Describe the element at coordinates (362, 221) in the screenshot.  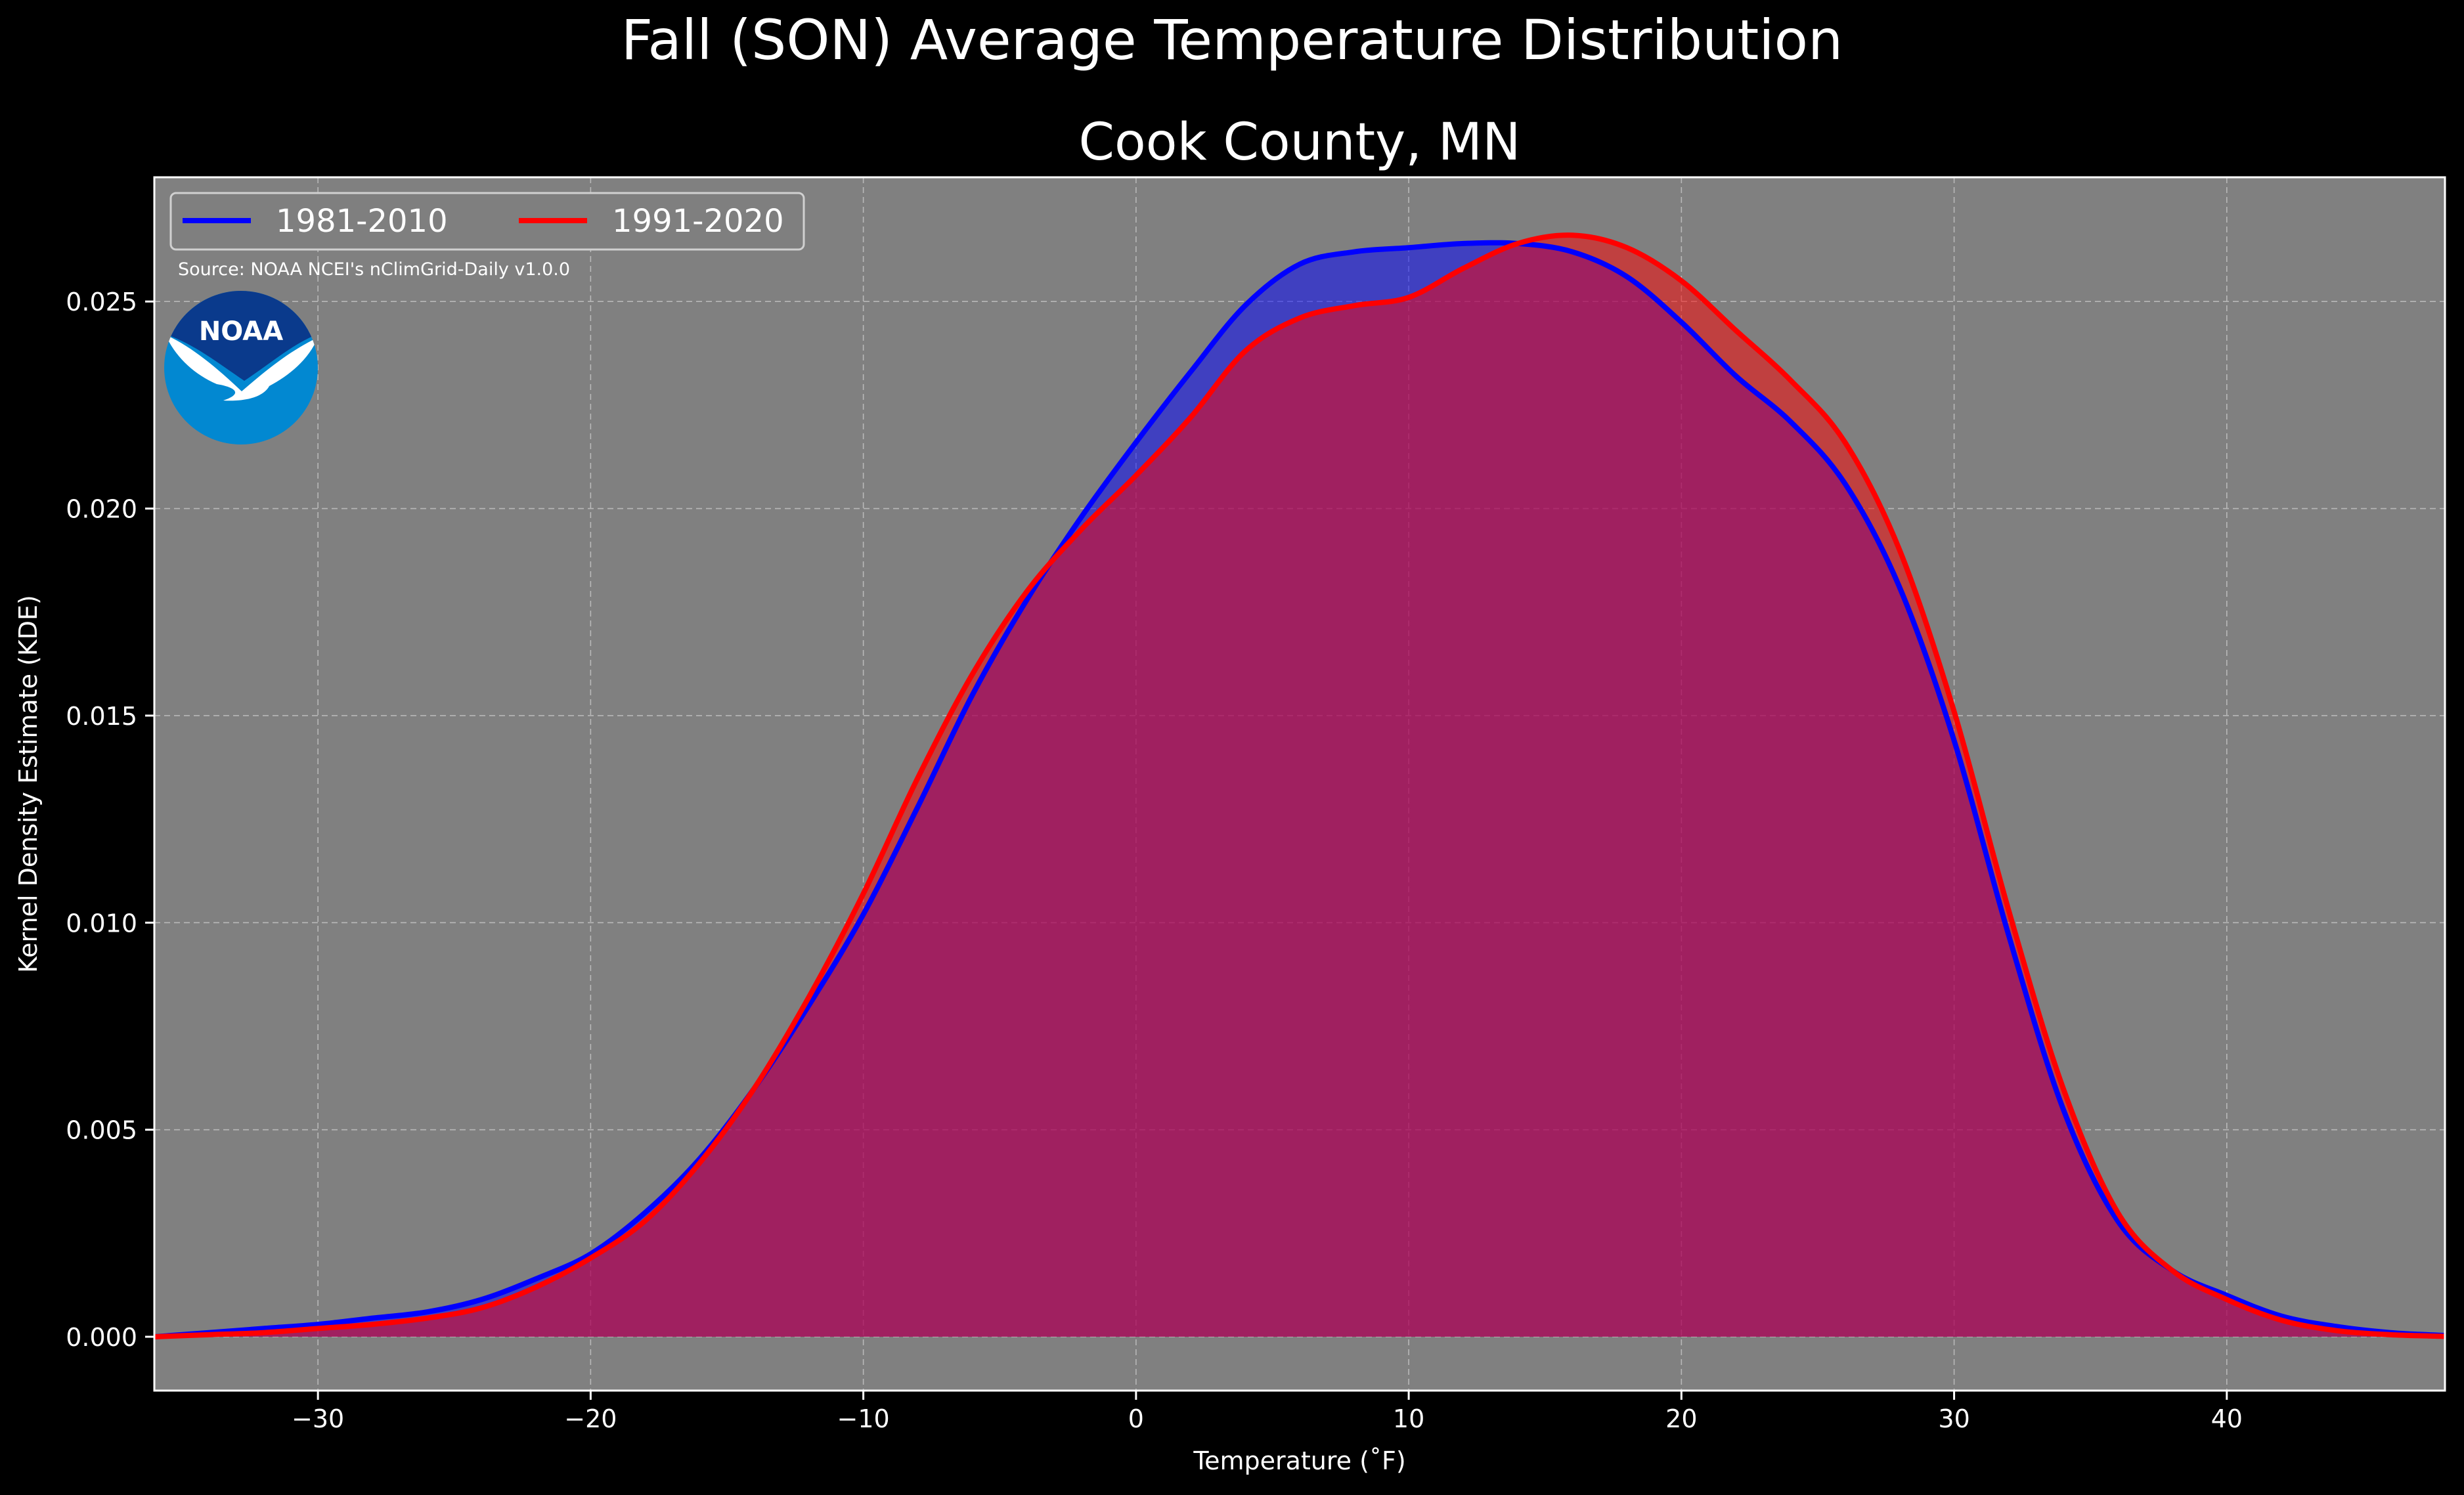
I see `legend-label-1981-2010: 1981-2010` at that location.